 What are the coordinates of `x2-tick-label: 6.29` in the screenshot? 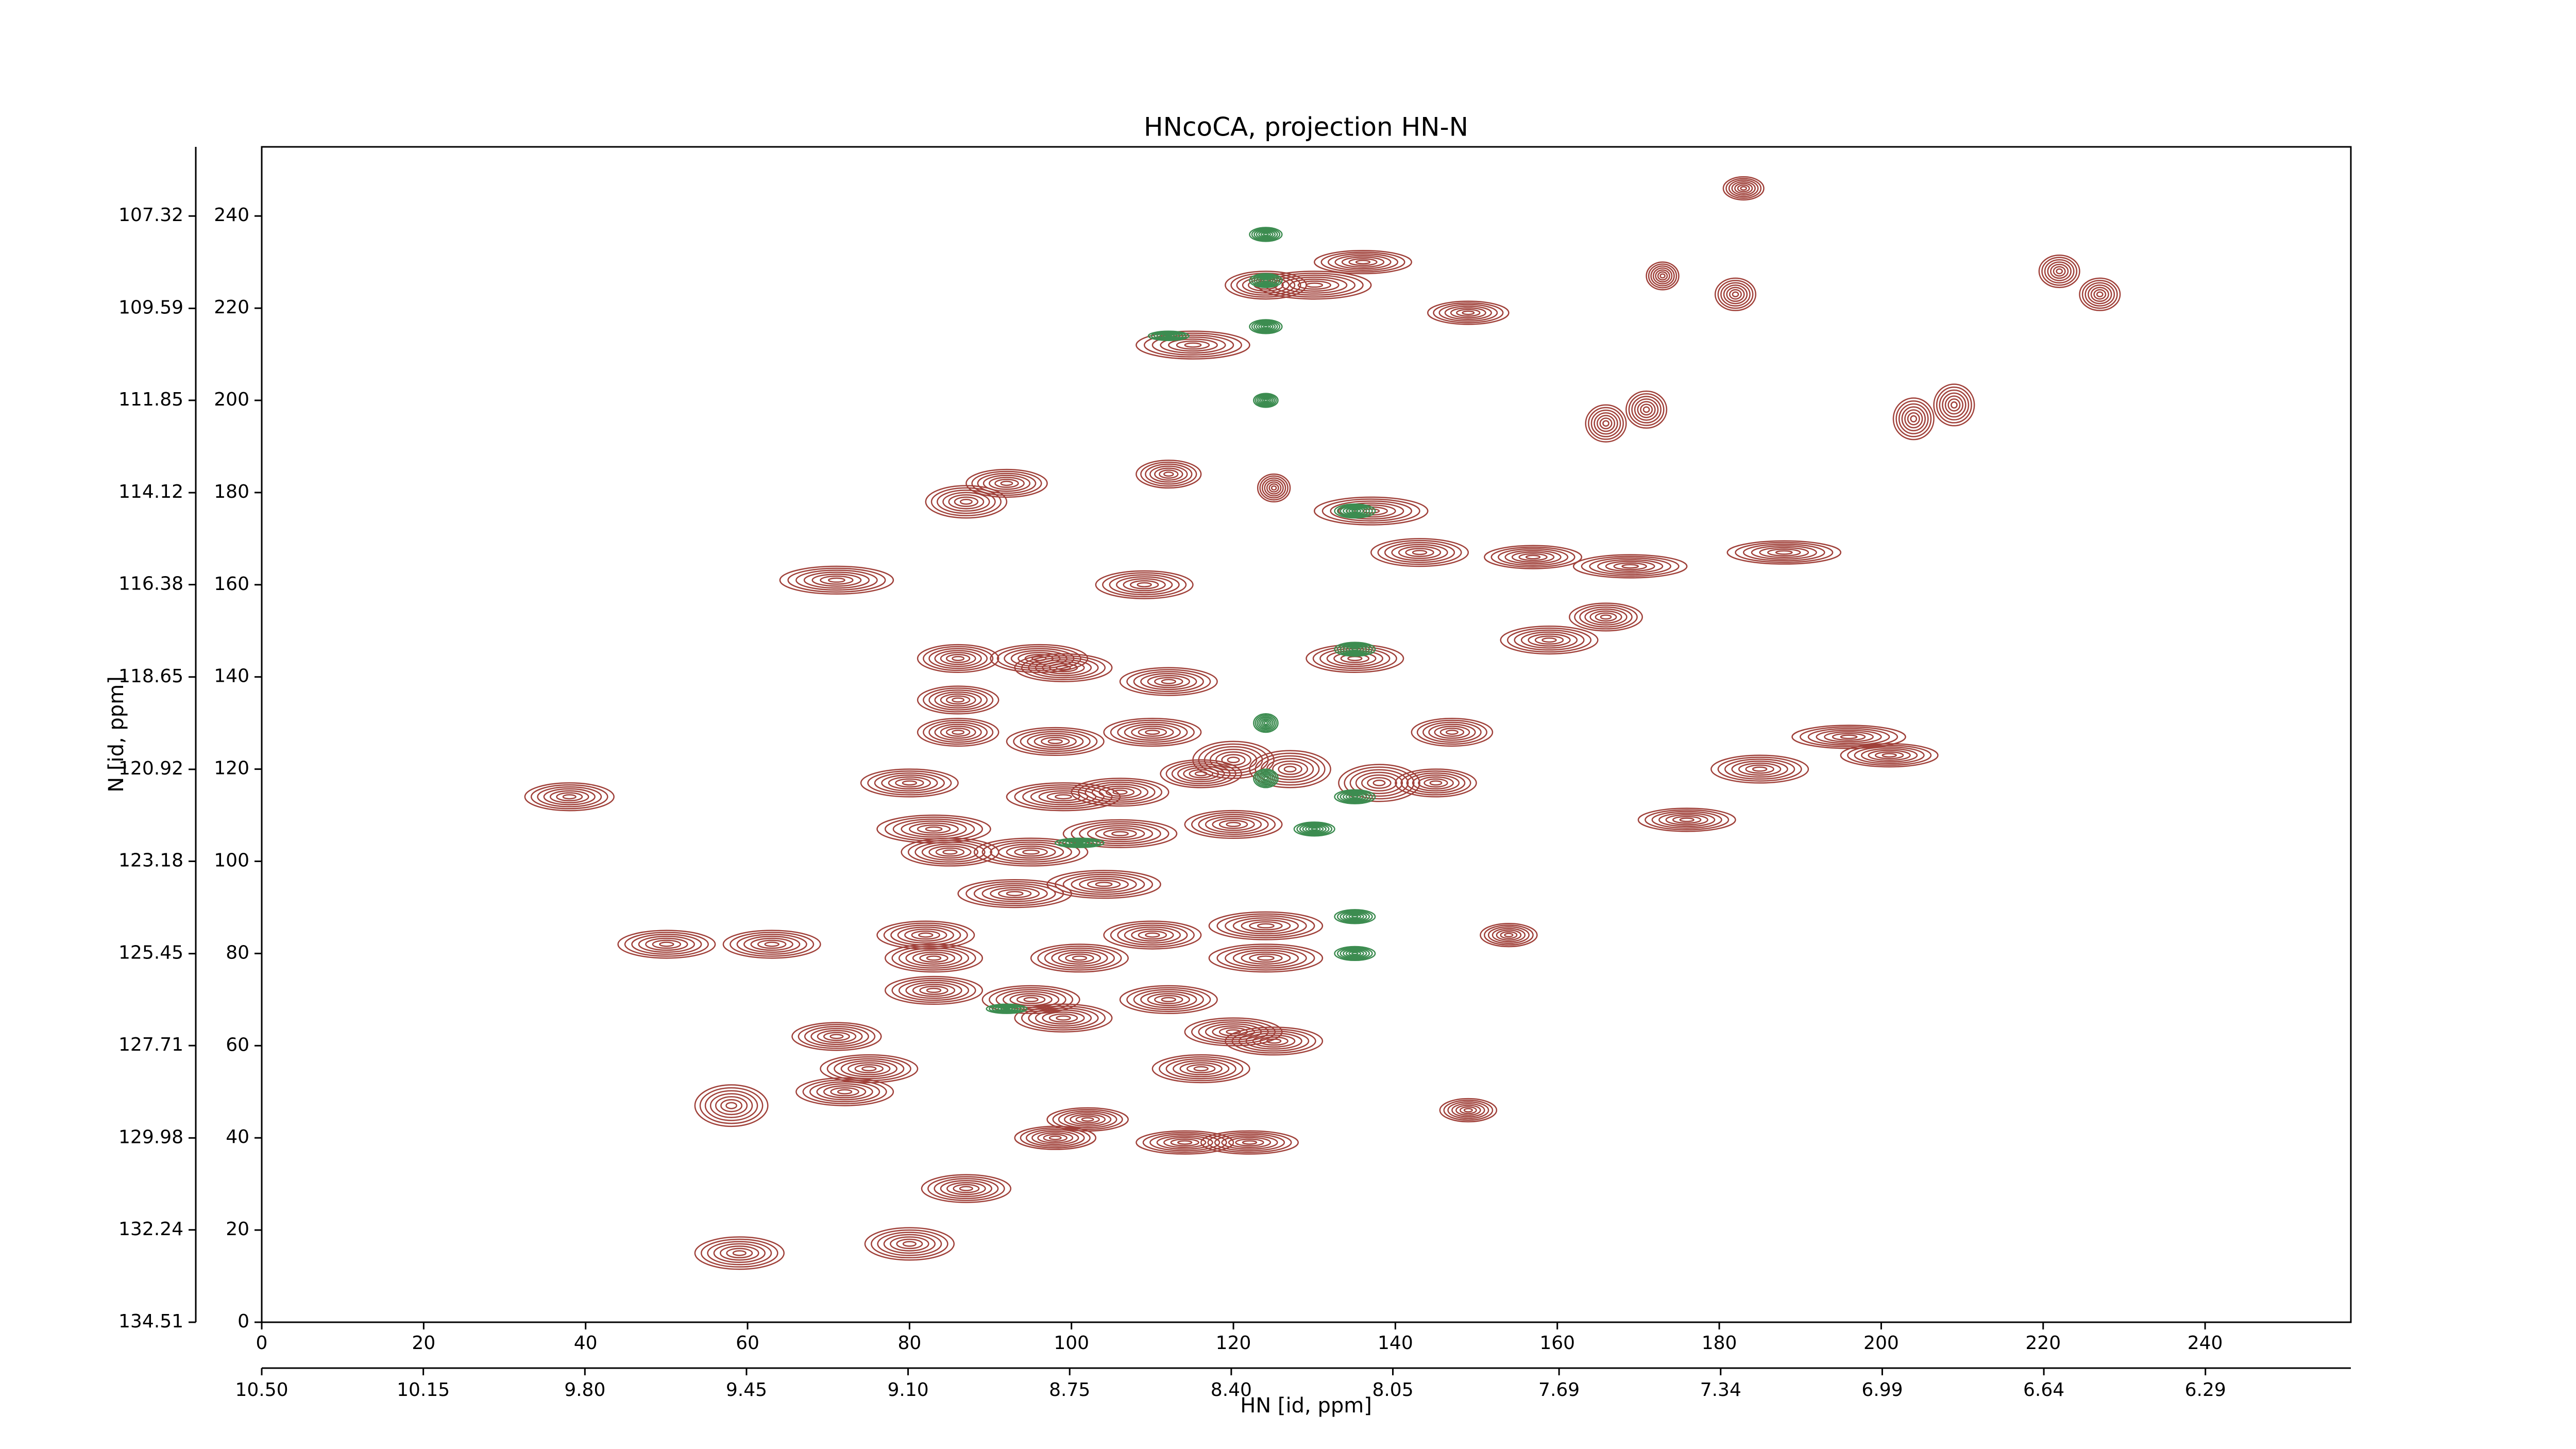 It's located at (2205, 1390).